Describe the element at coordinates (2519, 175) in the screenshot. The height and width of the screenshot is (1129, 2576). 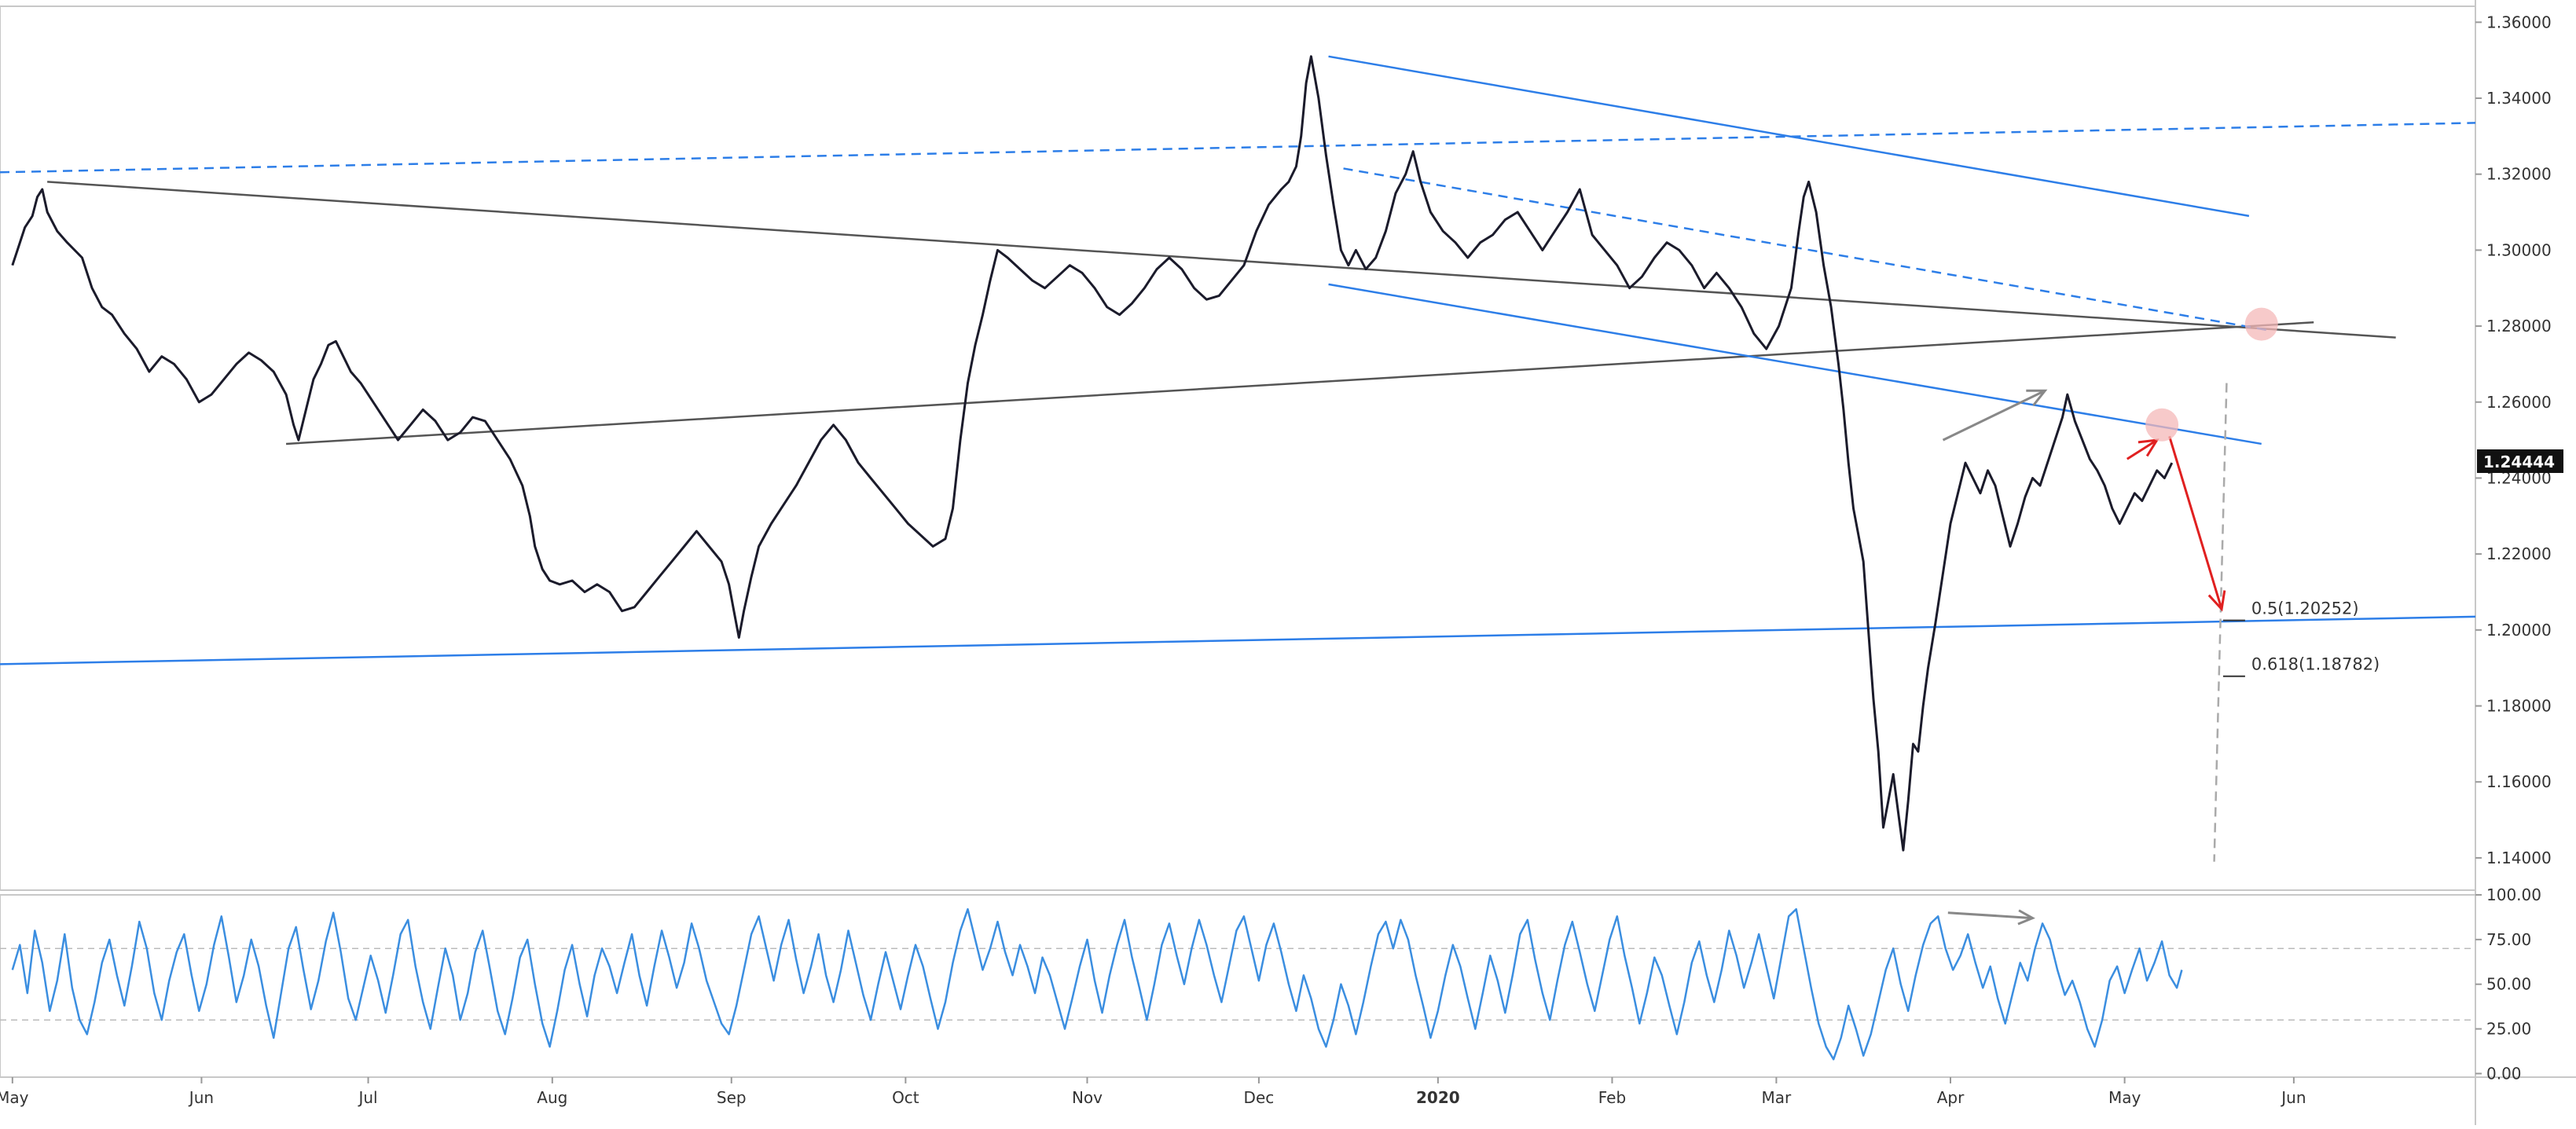
I see `price-tick-label: 1.32000` at that location.